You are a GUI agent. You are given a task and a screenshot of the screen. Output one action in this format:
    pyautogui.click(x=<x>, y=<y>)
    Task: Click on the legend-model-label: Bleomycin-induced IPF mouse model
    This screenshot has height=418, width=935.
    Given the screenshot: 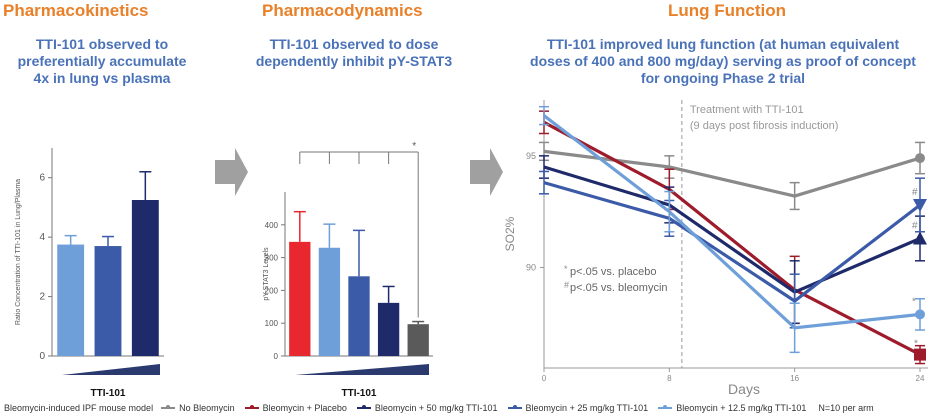 What is the action you would take?
    pyautogui.click(x=79, y=408)
    